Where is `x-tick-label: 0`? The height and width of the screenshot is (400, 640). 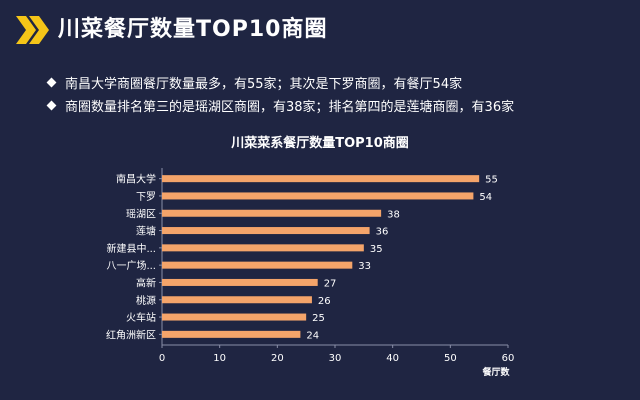
x-tick-label: 0 is located at coordinates (162, 358).